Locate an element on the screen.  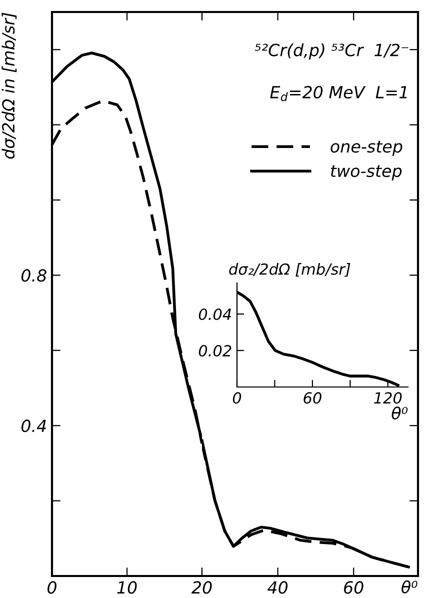
x-tick-label: 40 is located at coordinates (277, 587).